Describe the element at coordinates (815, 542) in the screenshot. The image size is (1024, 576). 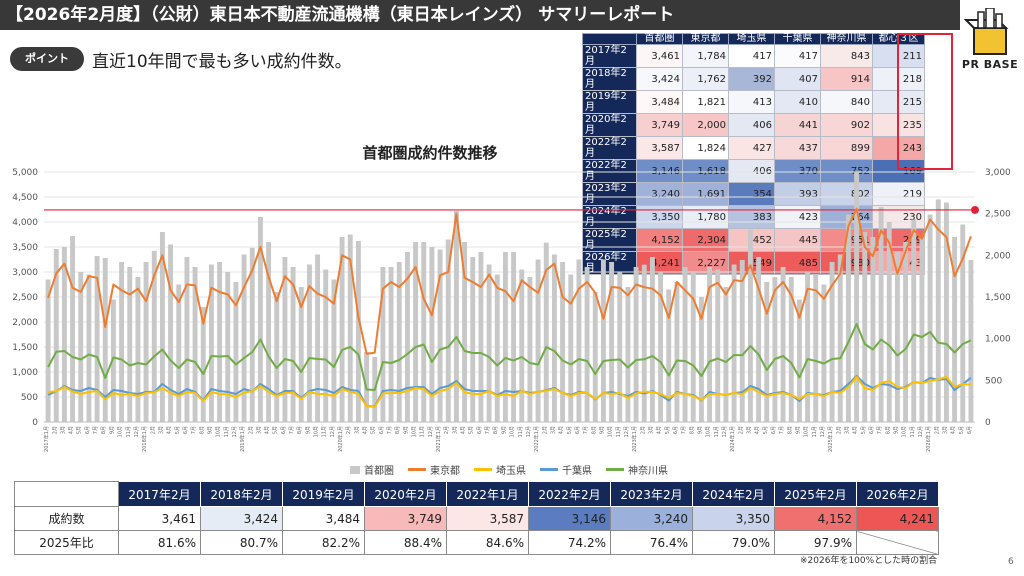
I see `ratio-cell: 97.9%` at that location.